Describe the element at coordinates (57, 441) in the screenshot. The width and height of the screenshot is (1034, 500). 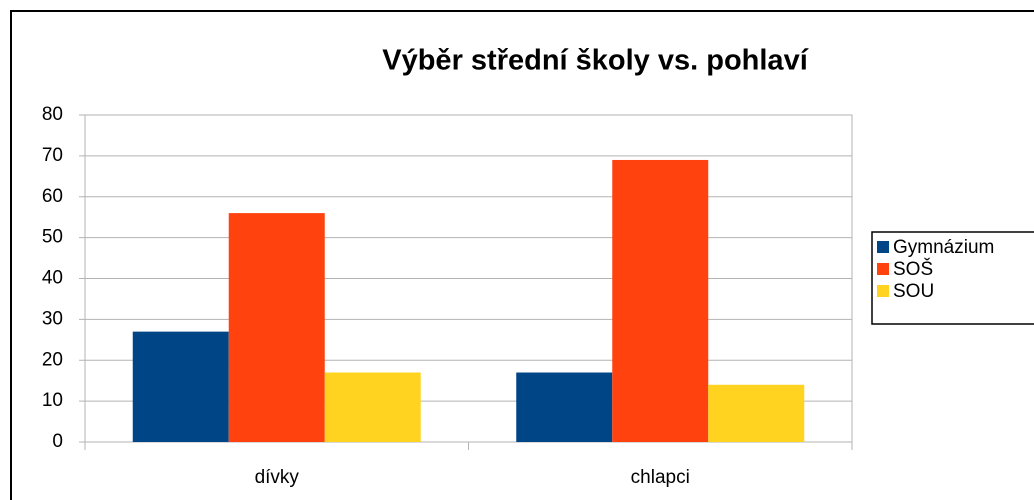
I see `y-tick-label: 0` at that location.